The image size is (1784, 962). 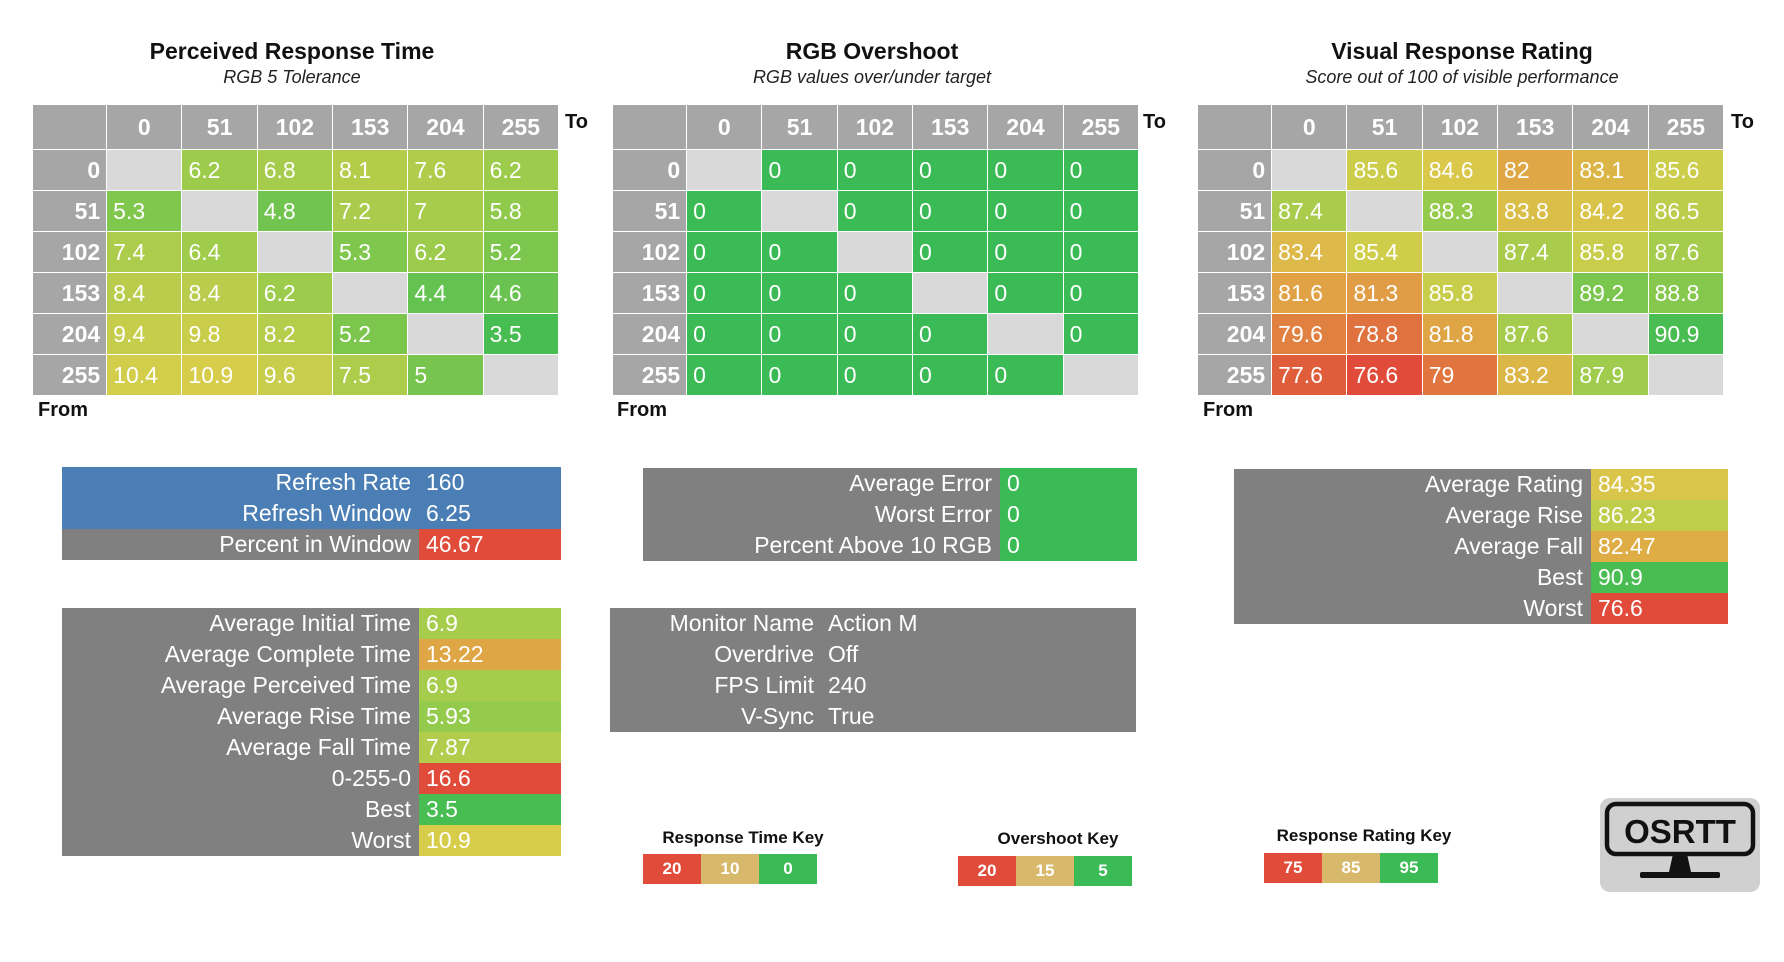 I want to click on heatmap-cell: 5.2, so click(x=521, y=252).